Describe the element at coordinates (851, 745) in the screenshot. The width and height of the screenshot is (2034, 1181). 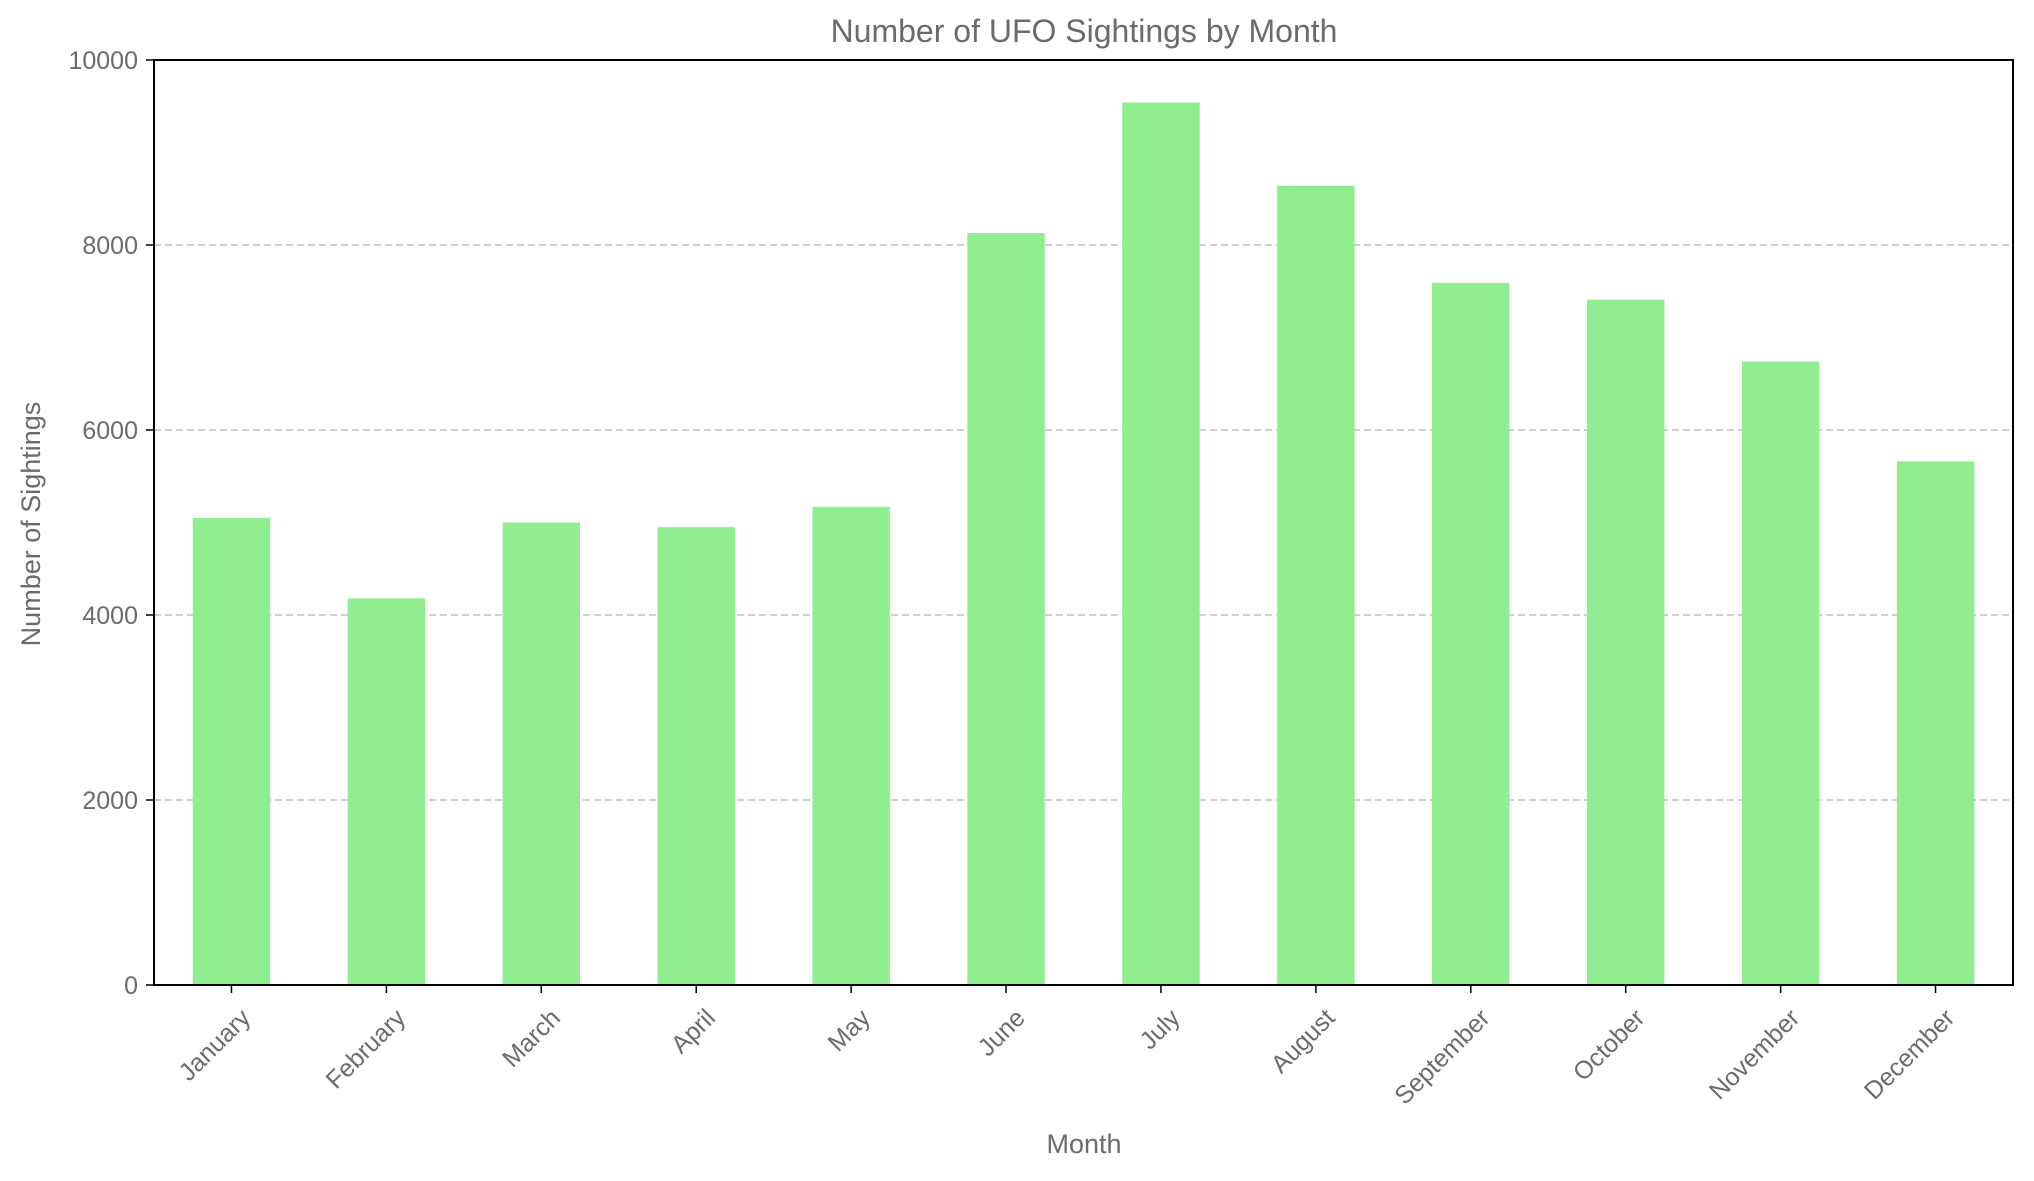
I see `bar-may` at that location.